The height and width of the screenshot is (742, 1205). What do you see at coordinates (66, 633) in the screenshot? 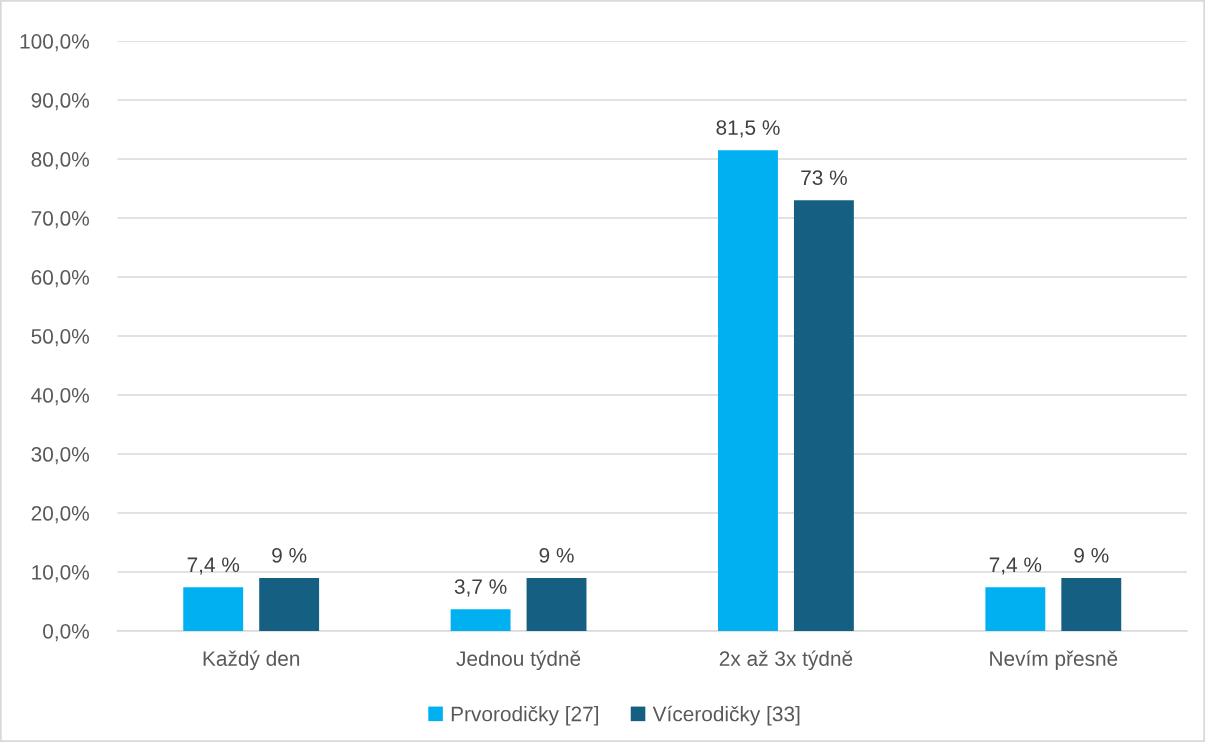
I see `y-tick-label: 0,0%` at bounding box center [66, 633].